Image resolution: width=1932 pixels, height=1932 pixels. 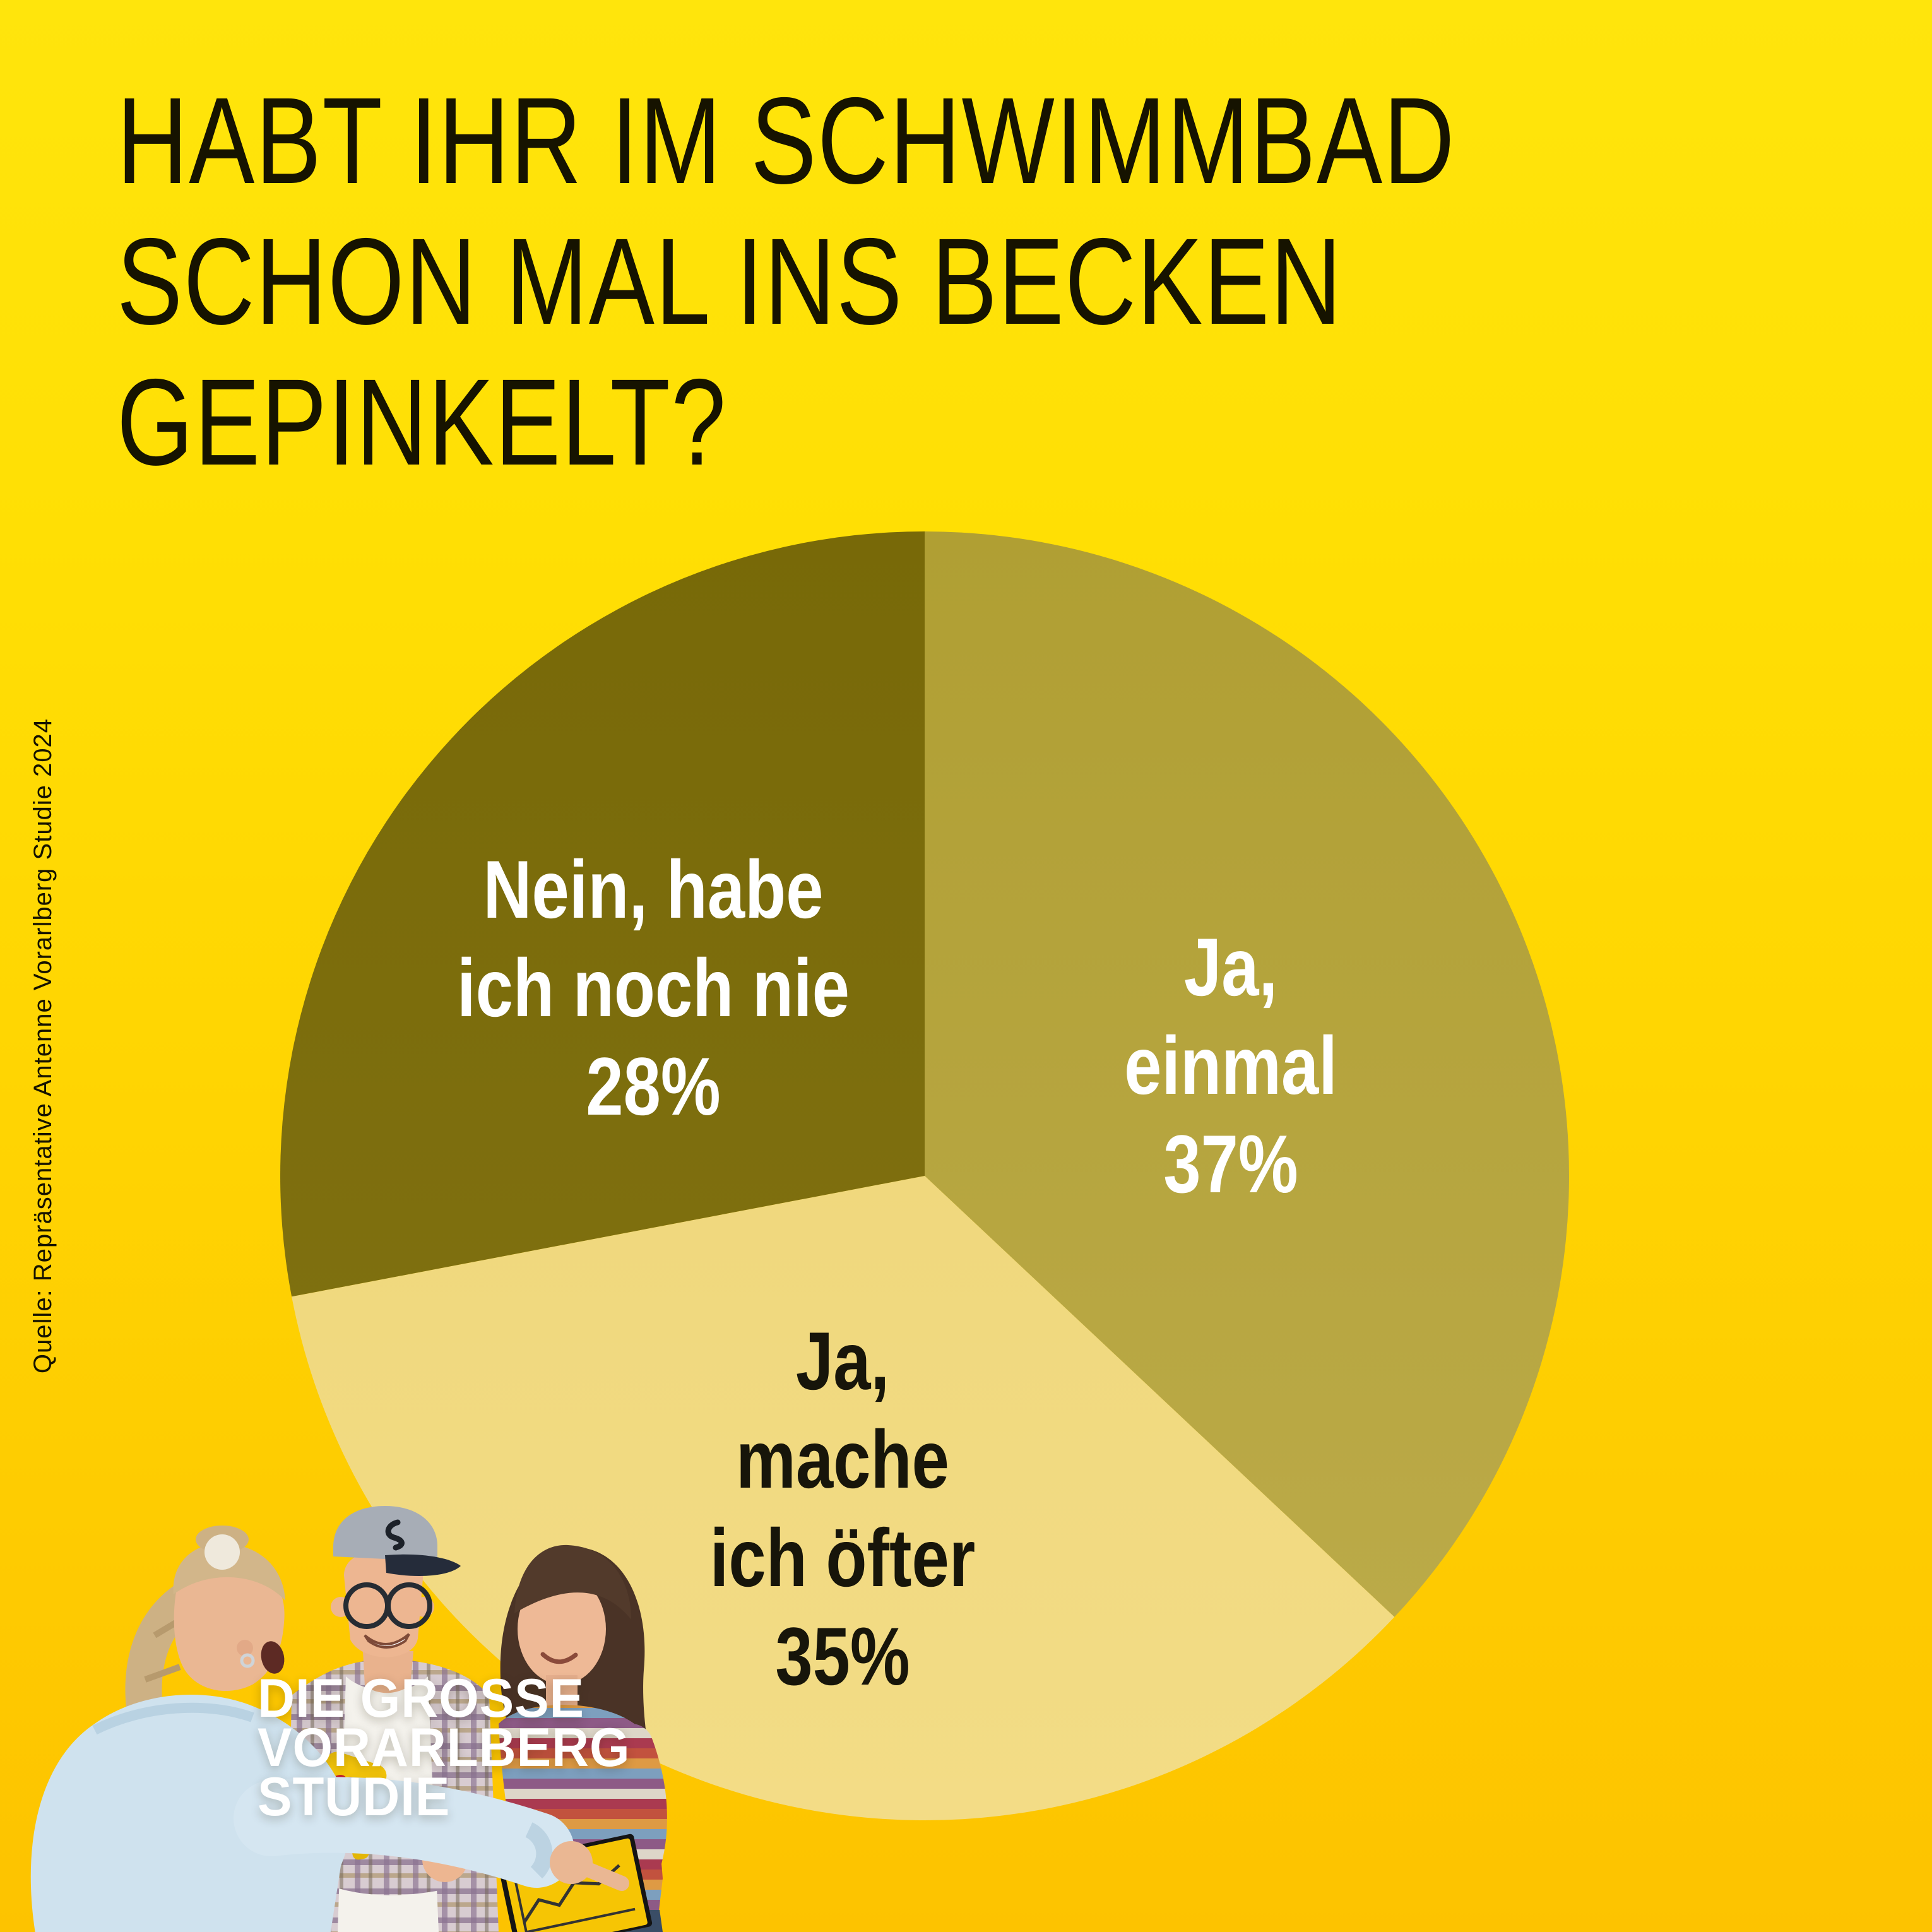 I want to click on title-line-2: SCHON MAL INS BECKEN, so click(x=729, y=281).